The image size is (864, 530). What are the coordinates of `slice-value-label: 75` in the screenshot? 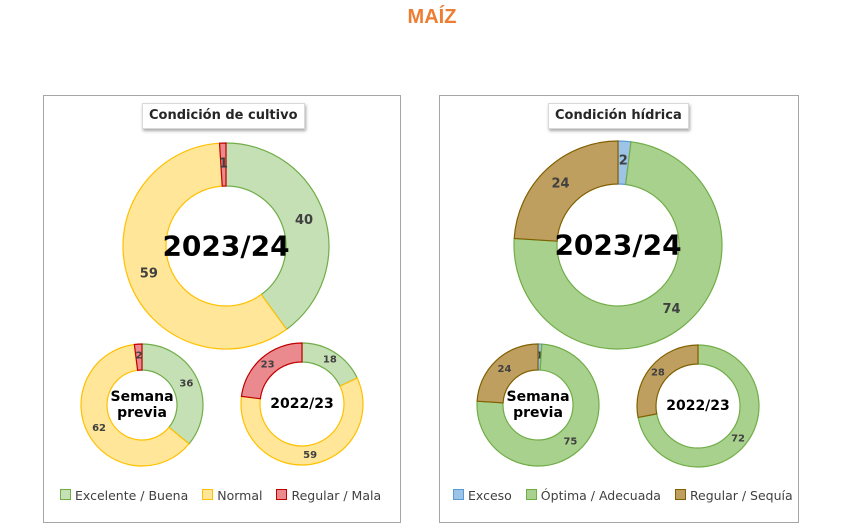 It's located at (570, 441).